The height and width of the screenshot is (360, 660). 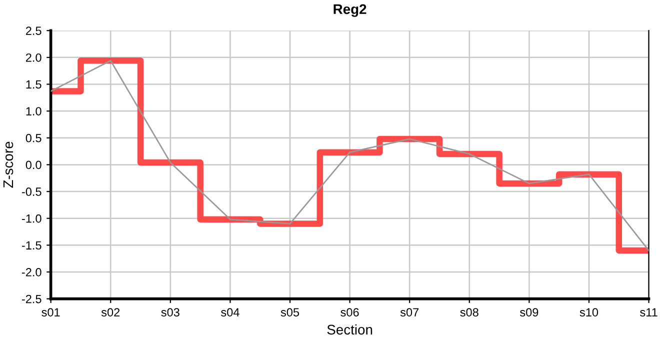 I want to click on x-tick-label: s11, so click(x=649, y=312).